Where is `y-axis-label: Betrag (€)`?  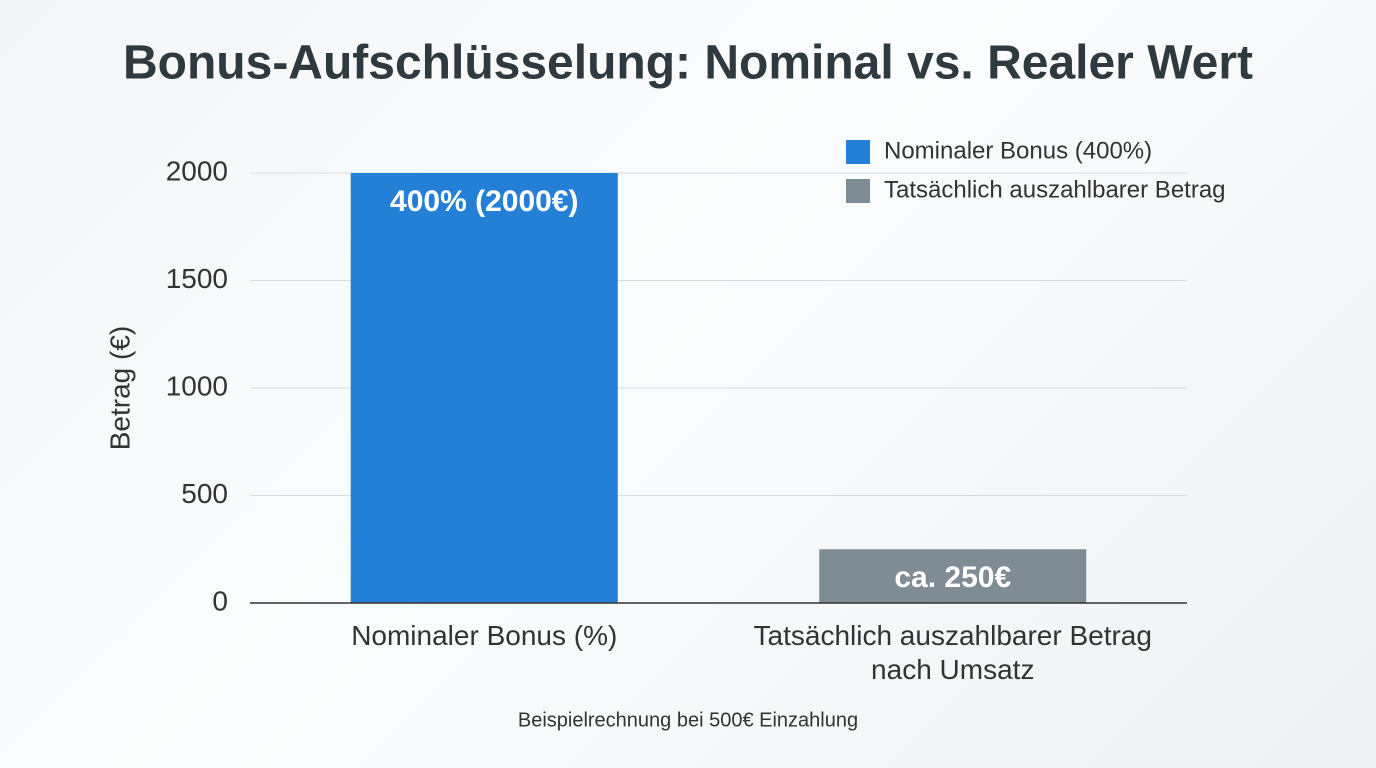 y-axis-label: Betrag (€) is located at coordinates (119, 388).